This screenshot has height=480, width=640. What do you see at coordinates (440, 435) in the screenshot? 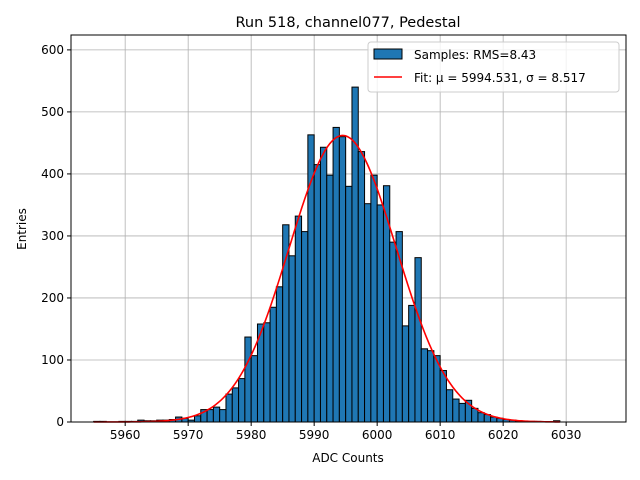
I see `x-tick-label: 6010` at bounding box center [440, 435].